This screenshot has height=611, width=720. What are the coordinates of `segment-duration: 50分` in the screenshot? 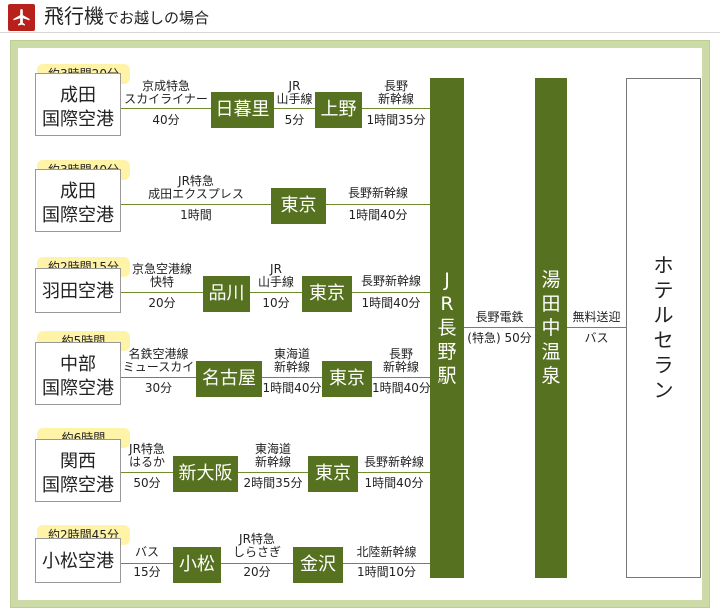 It's located at (147, 483).